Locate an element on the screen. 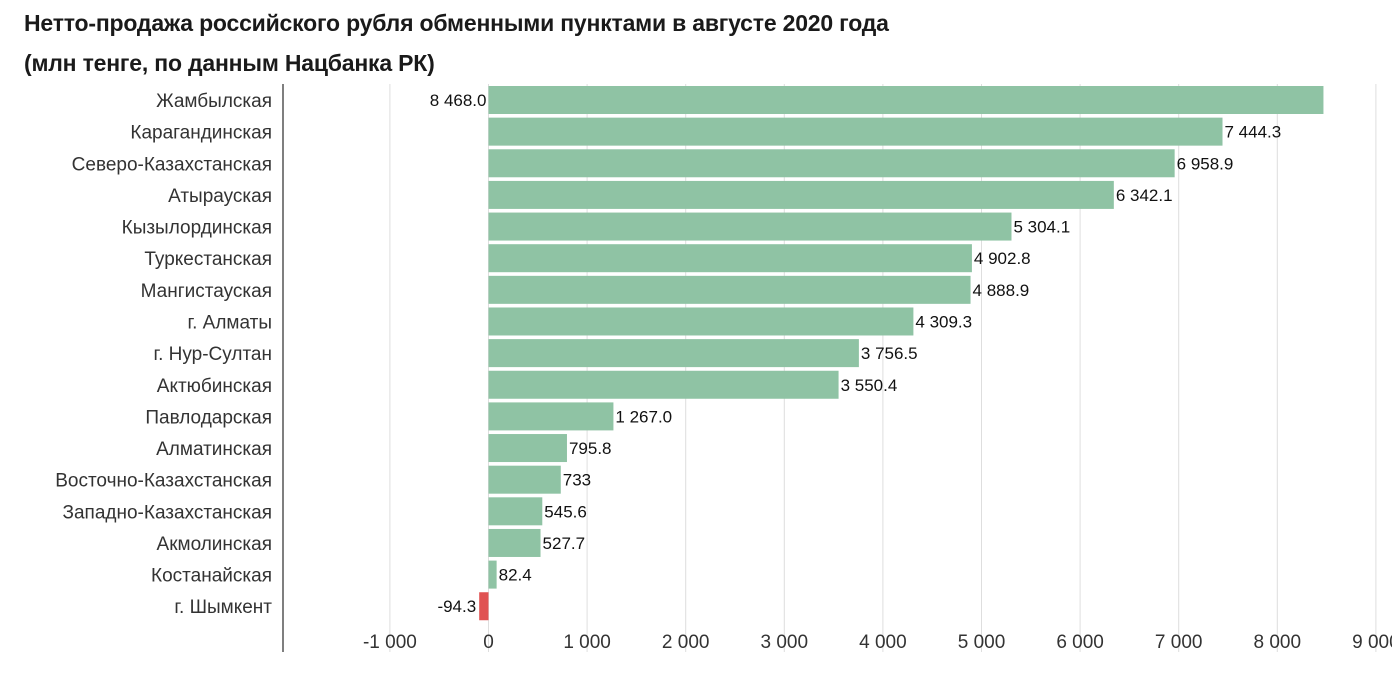  data-label: 5 304.1 is located at coordinates (1041, 227).